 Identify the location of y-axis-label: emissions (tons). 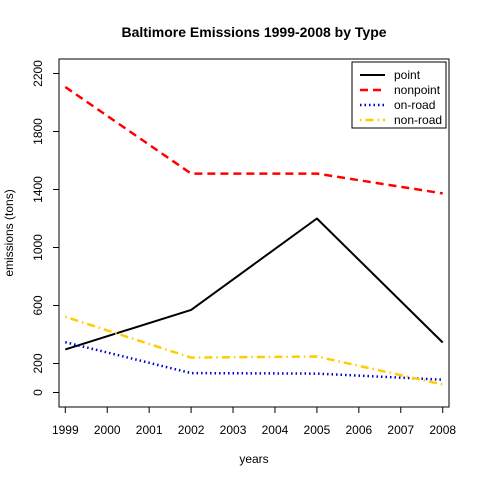
(9, 232).